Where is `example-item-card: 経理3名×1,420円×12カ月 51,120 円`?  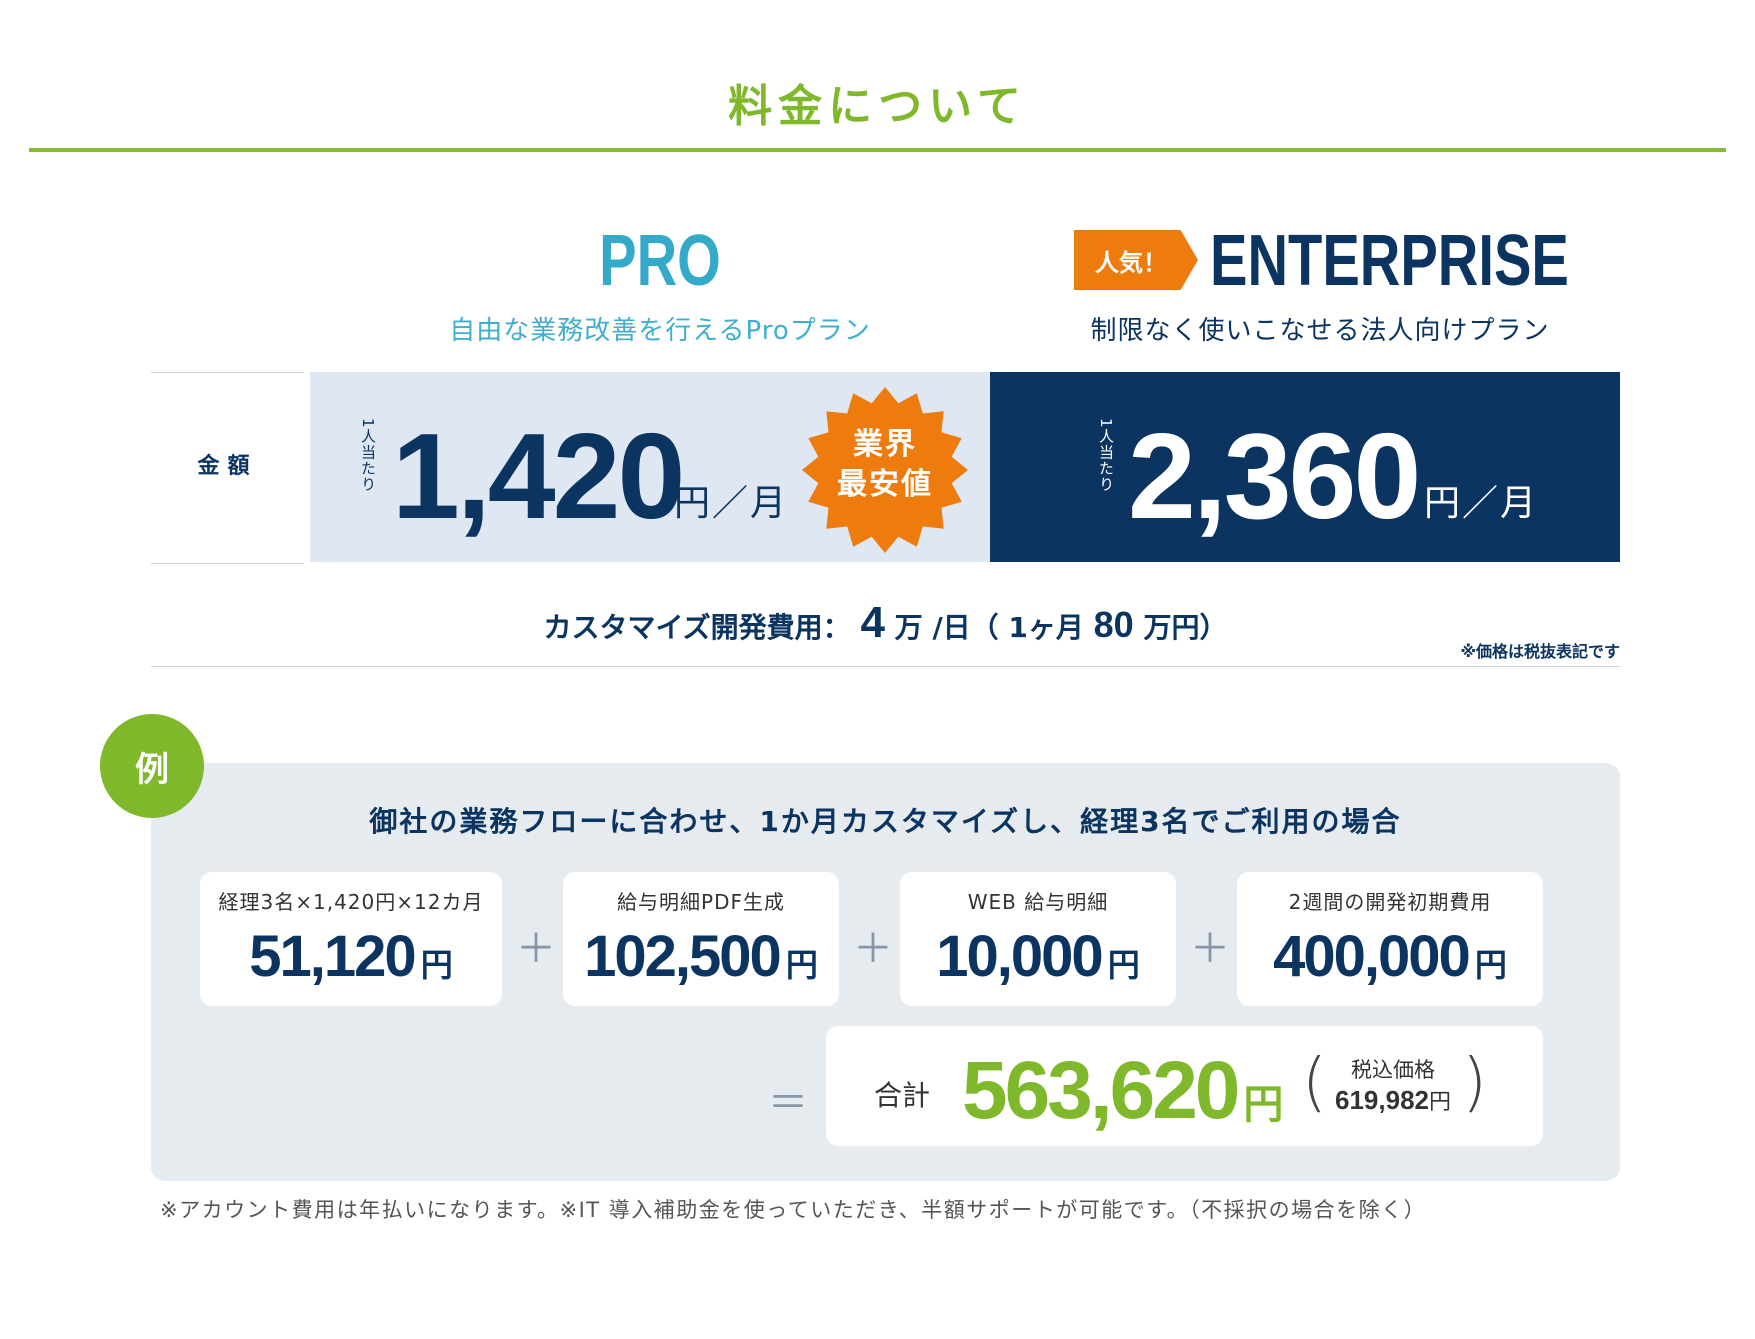 example-item-card: 経理3名×1,420円×12カ月 51,120 円 is located at coordinates (351, 939).